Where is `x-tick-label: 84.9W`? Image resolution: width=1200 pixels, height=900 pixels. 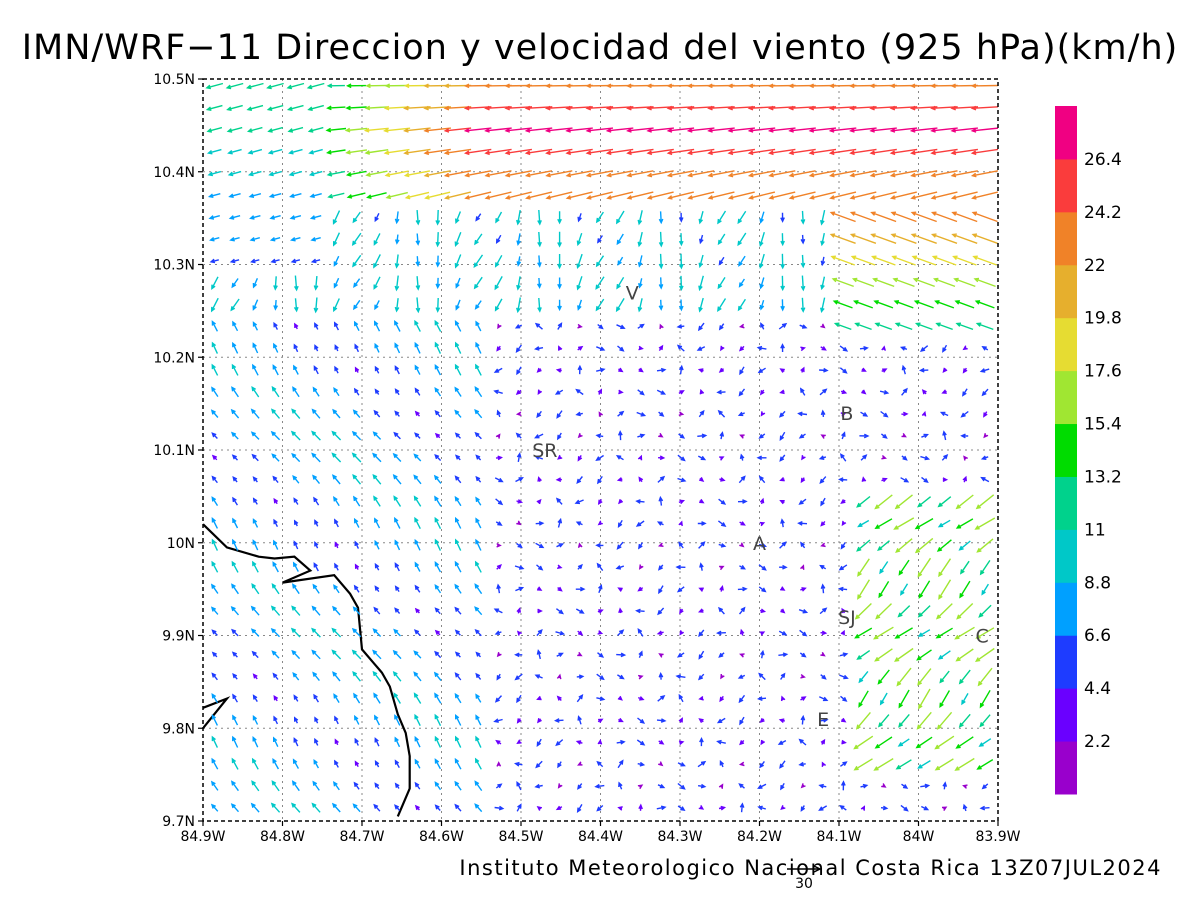 x-tick-label: 84.9W is located at coordinates (202, 837).